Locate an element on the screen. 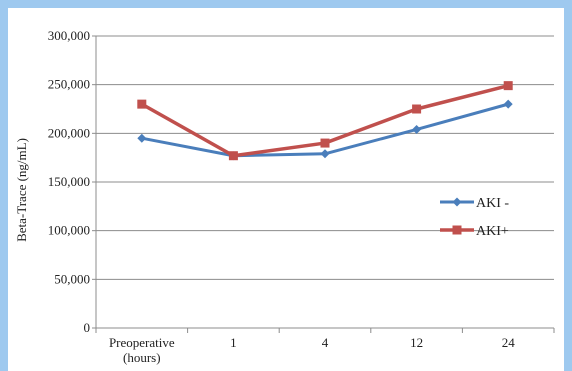  y-tick-label: 50,000 is located at coordinates (72, 278).